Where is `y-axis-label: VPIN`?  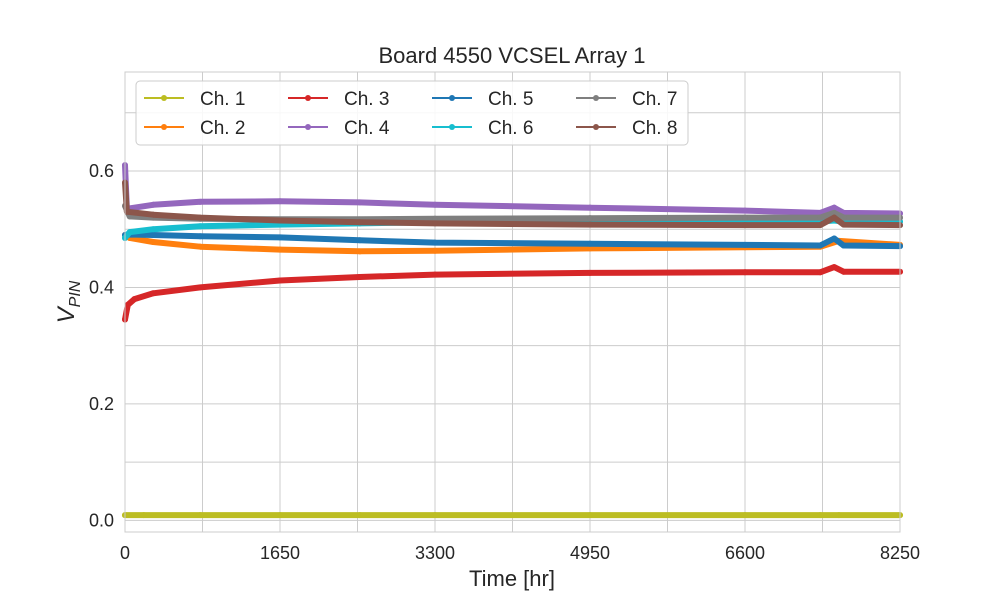 y-axis-label: VPIN is located at coordinates (68, 301).